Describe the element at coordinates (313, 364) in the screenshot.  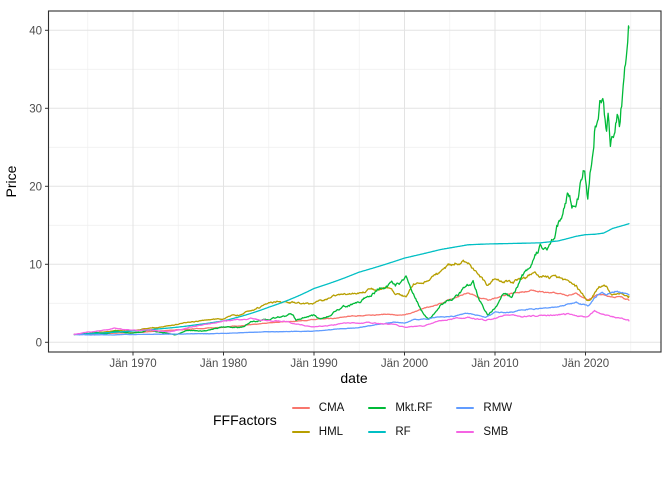
I see `x-tick-label: Jän 1990` at that location.